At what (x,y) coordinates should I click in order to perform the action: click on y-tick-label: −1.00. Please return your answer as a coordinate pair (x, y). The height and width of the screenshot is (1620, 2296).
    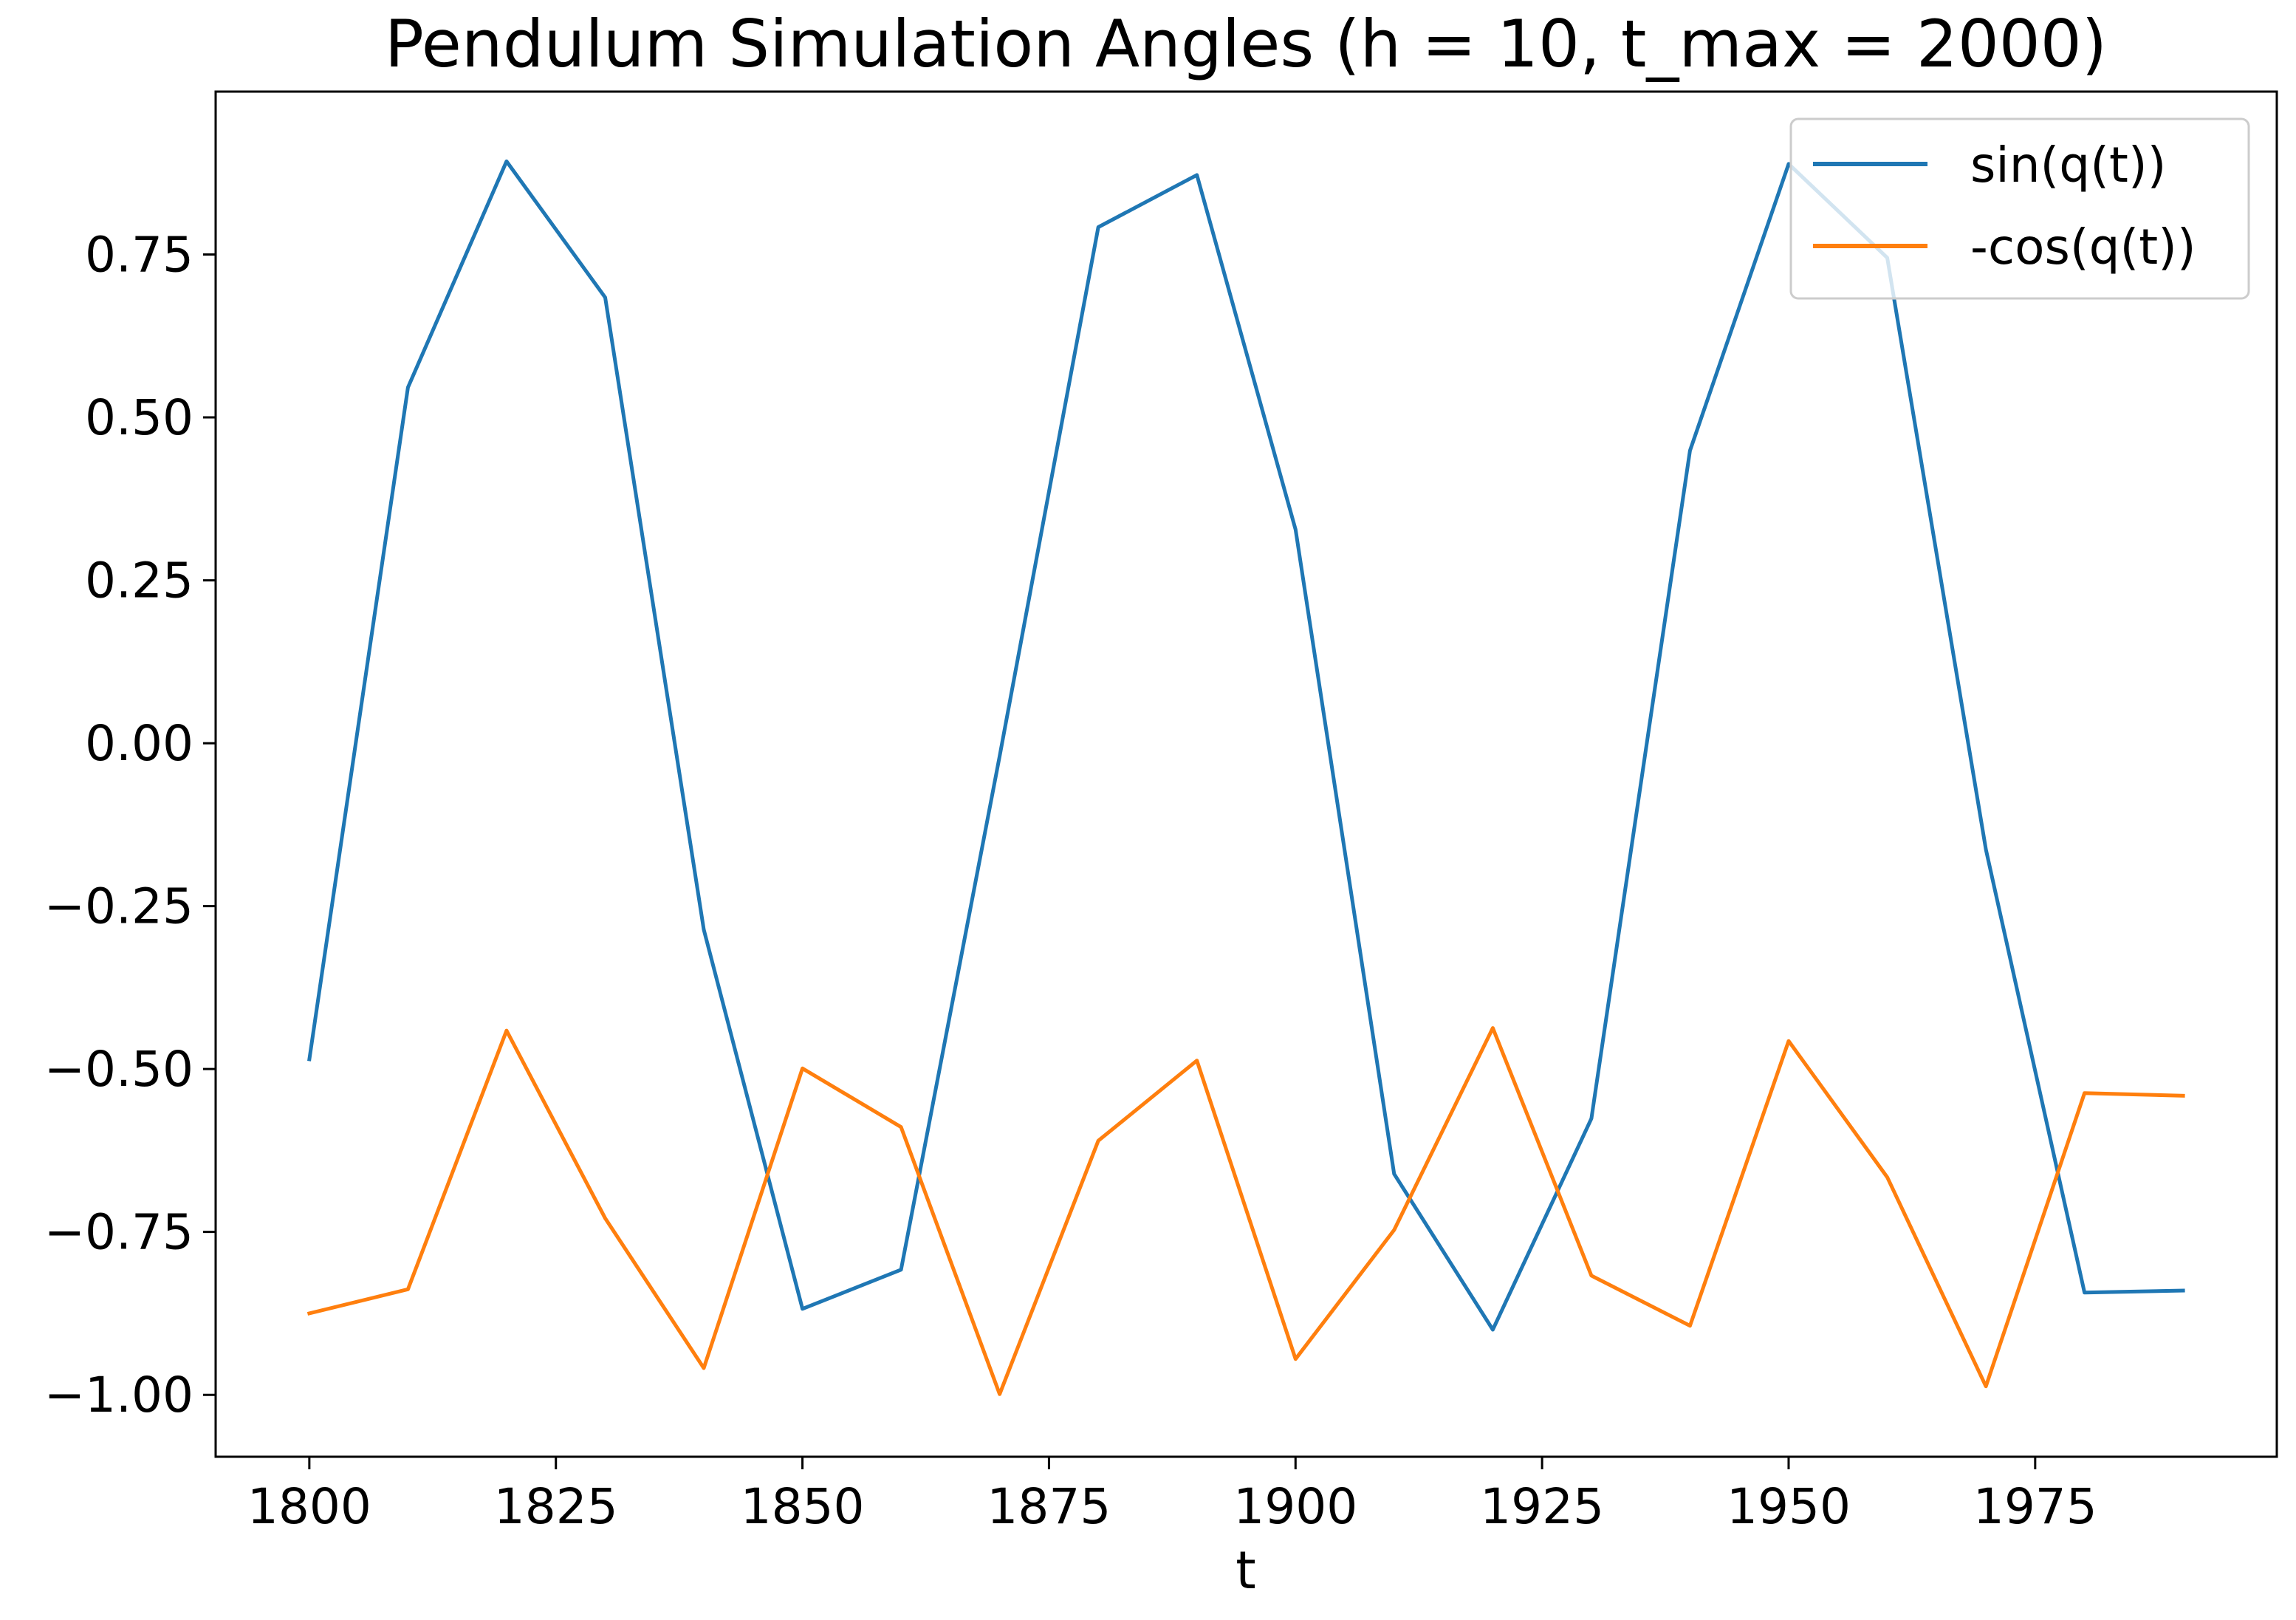
    Looking at the image, I should click on (118, 1395).